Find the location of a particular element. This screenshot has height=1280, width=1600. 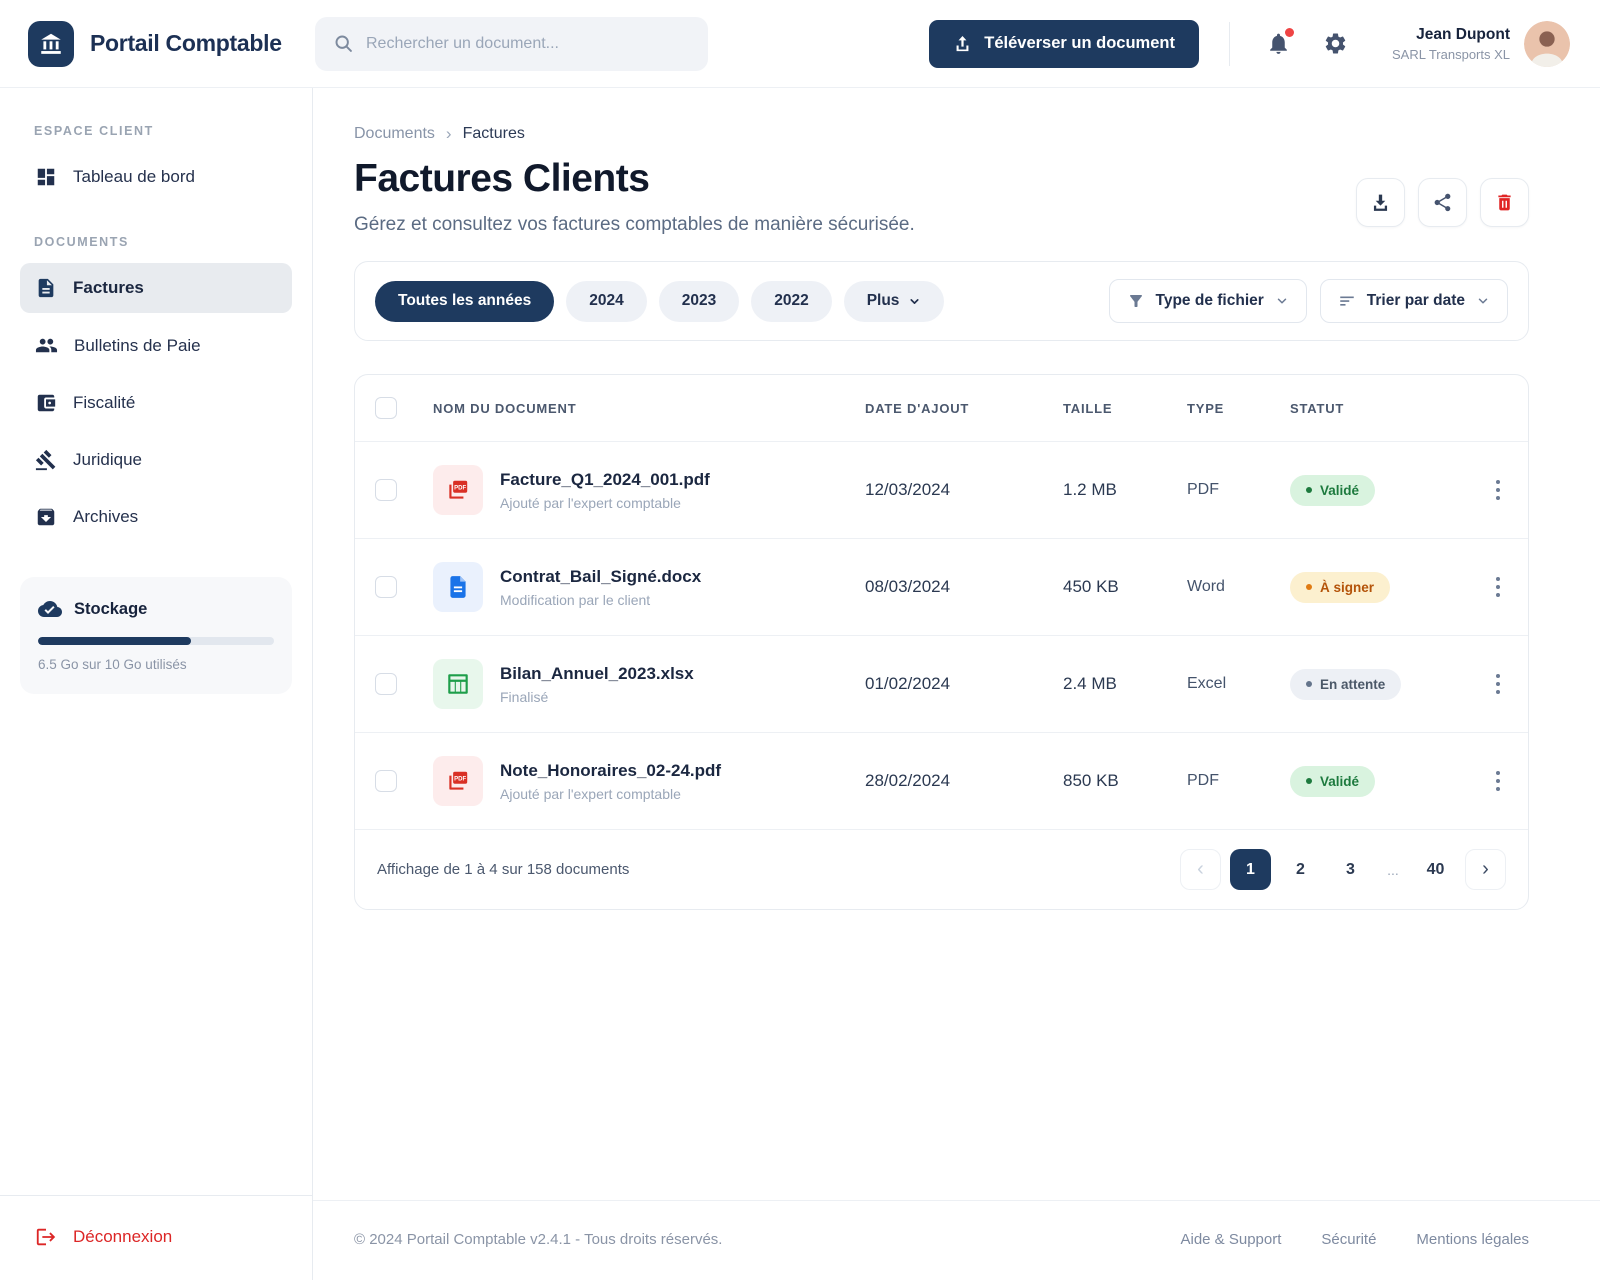

upload-document-button: Téléverser un document is located at coordinates (1064, 43).